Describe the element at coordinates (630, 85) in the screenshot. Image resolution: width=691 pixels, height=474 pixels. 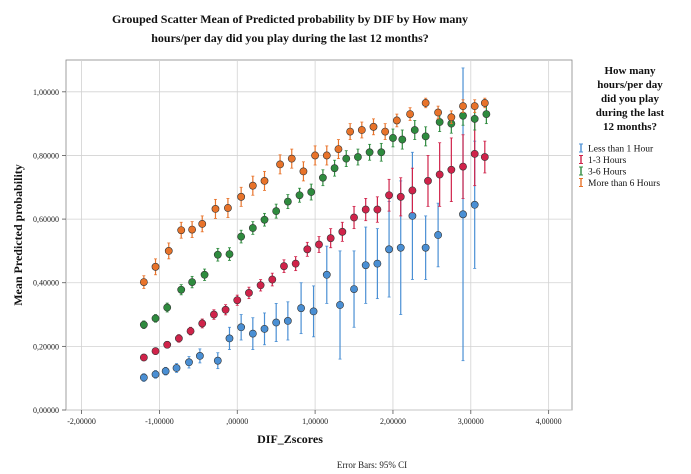
I see `legend-title-line: hours/per day` at that location.